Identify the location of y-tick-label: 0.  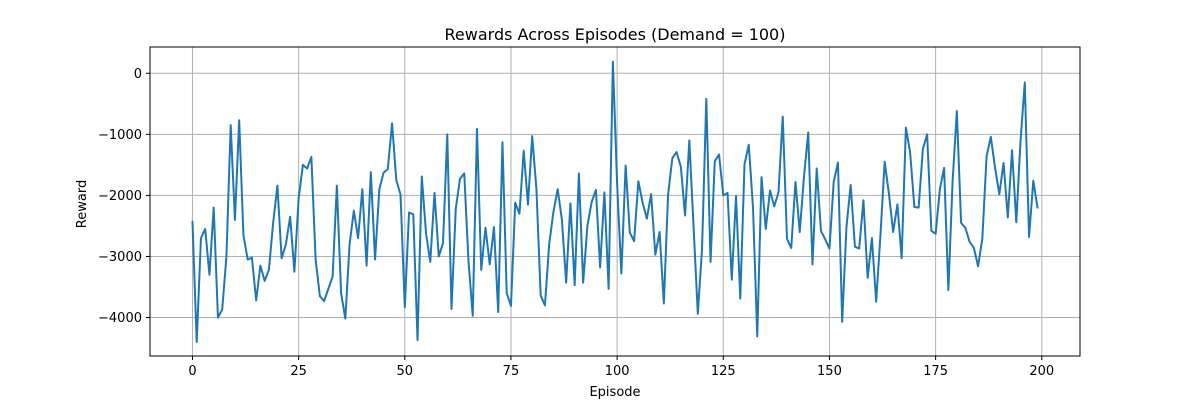
(138, 74).